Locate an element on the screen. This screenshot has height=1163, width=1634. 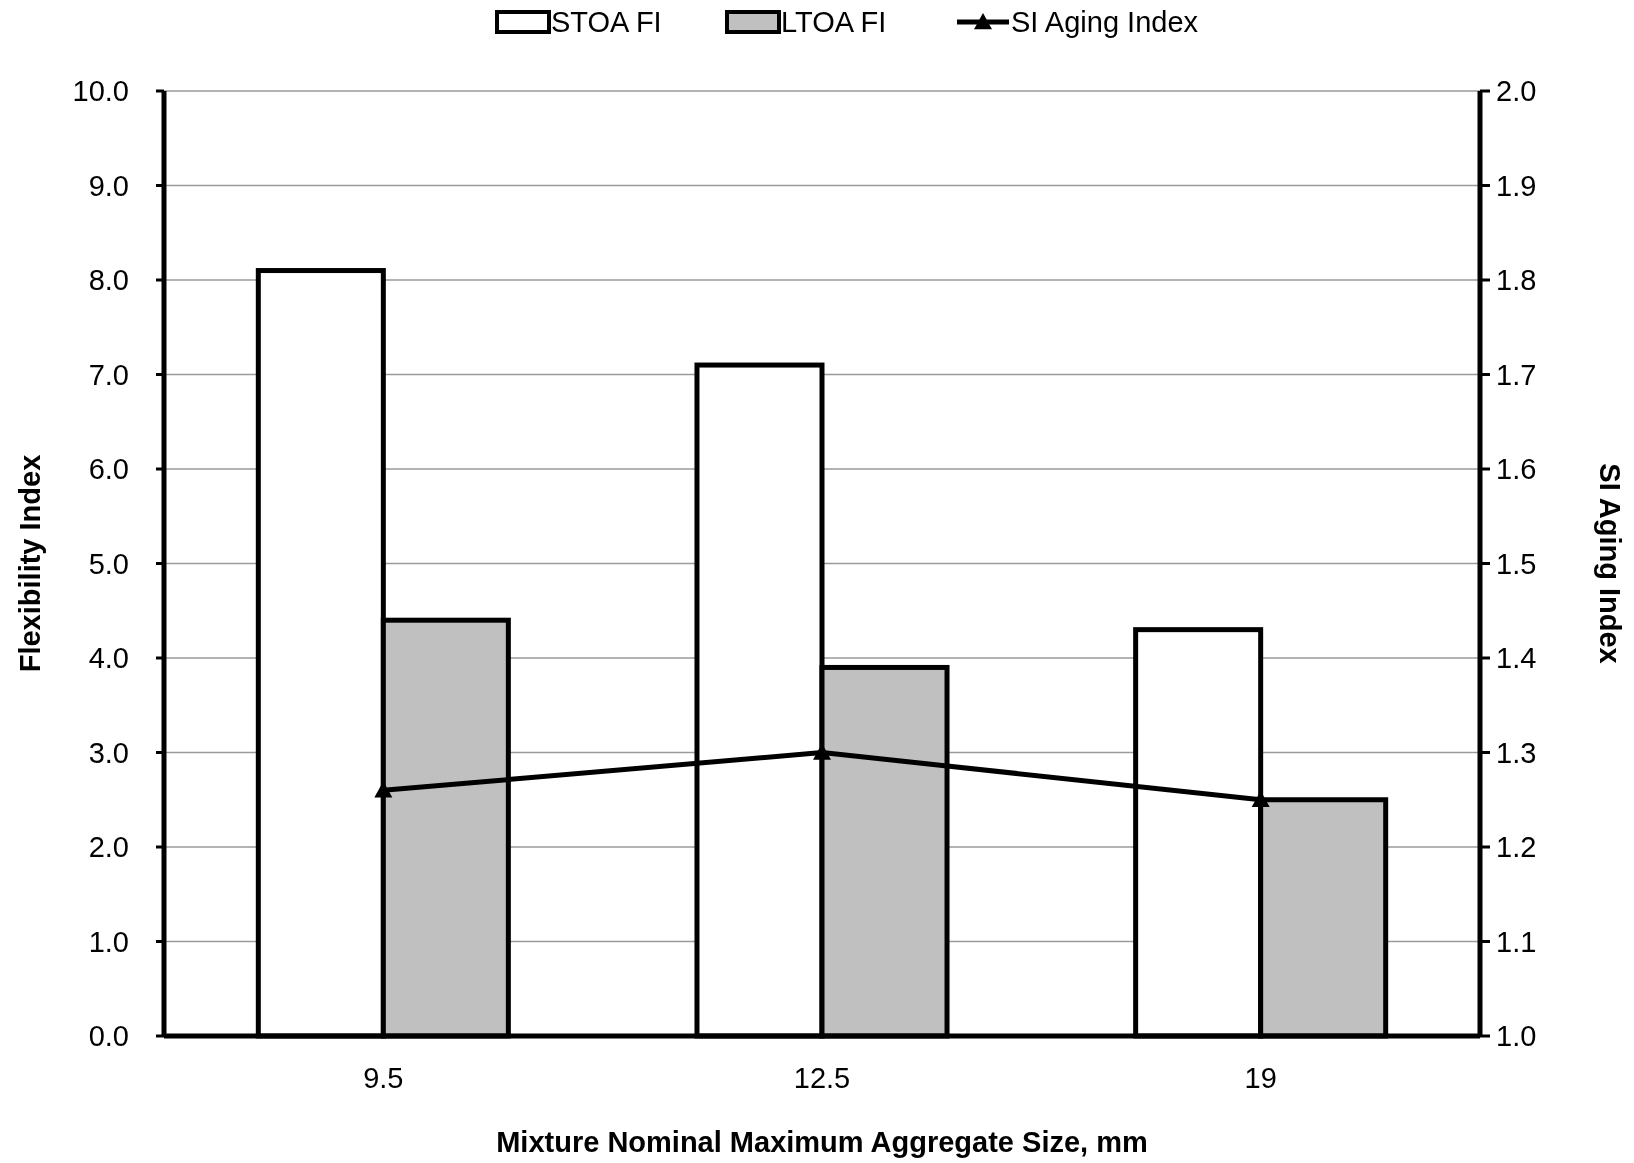
x-tick-label: 12.5 is located at coordinates (822, 1078).